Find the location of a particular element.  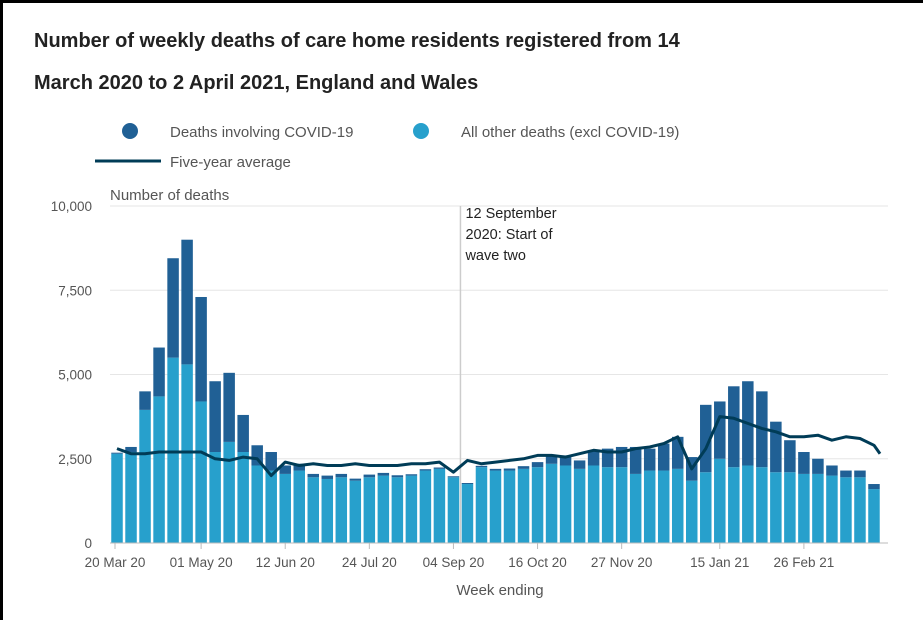

x-tick-label: 04 Sep 20 is located at coordinates (454, 562).